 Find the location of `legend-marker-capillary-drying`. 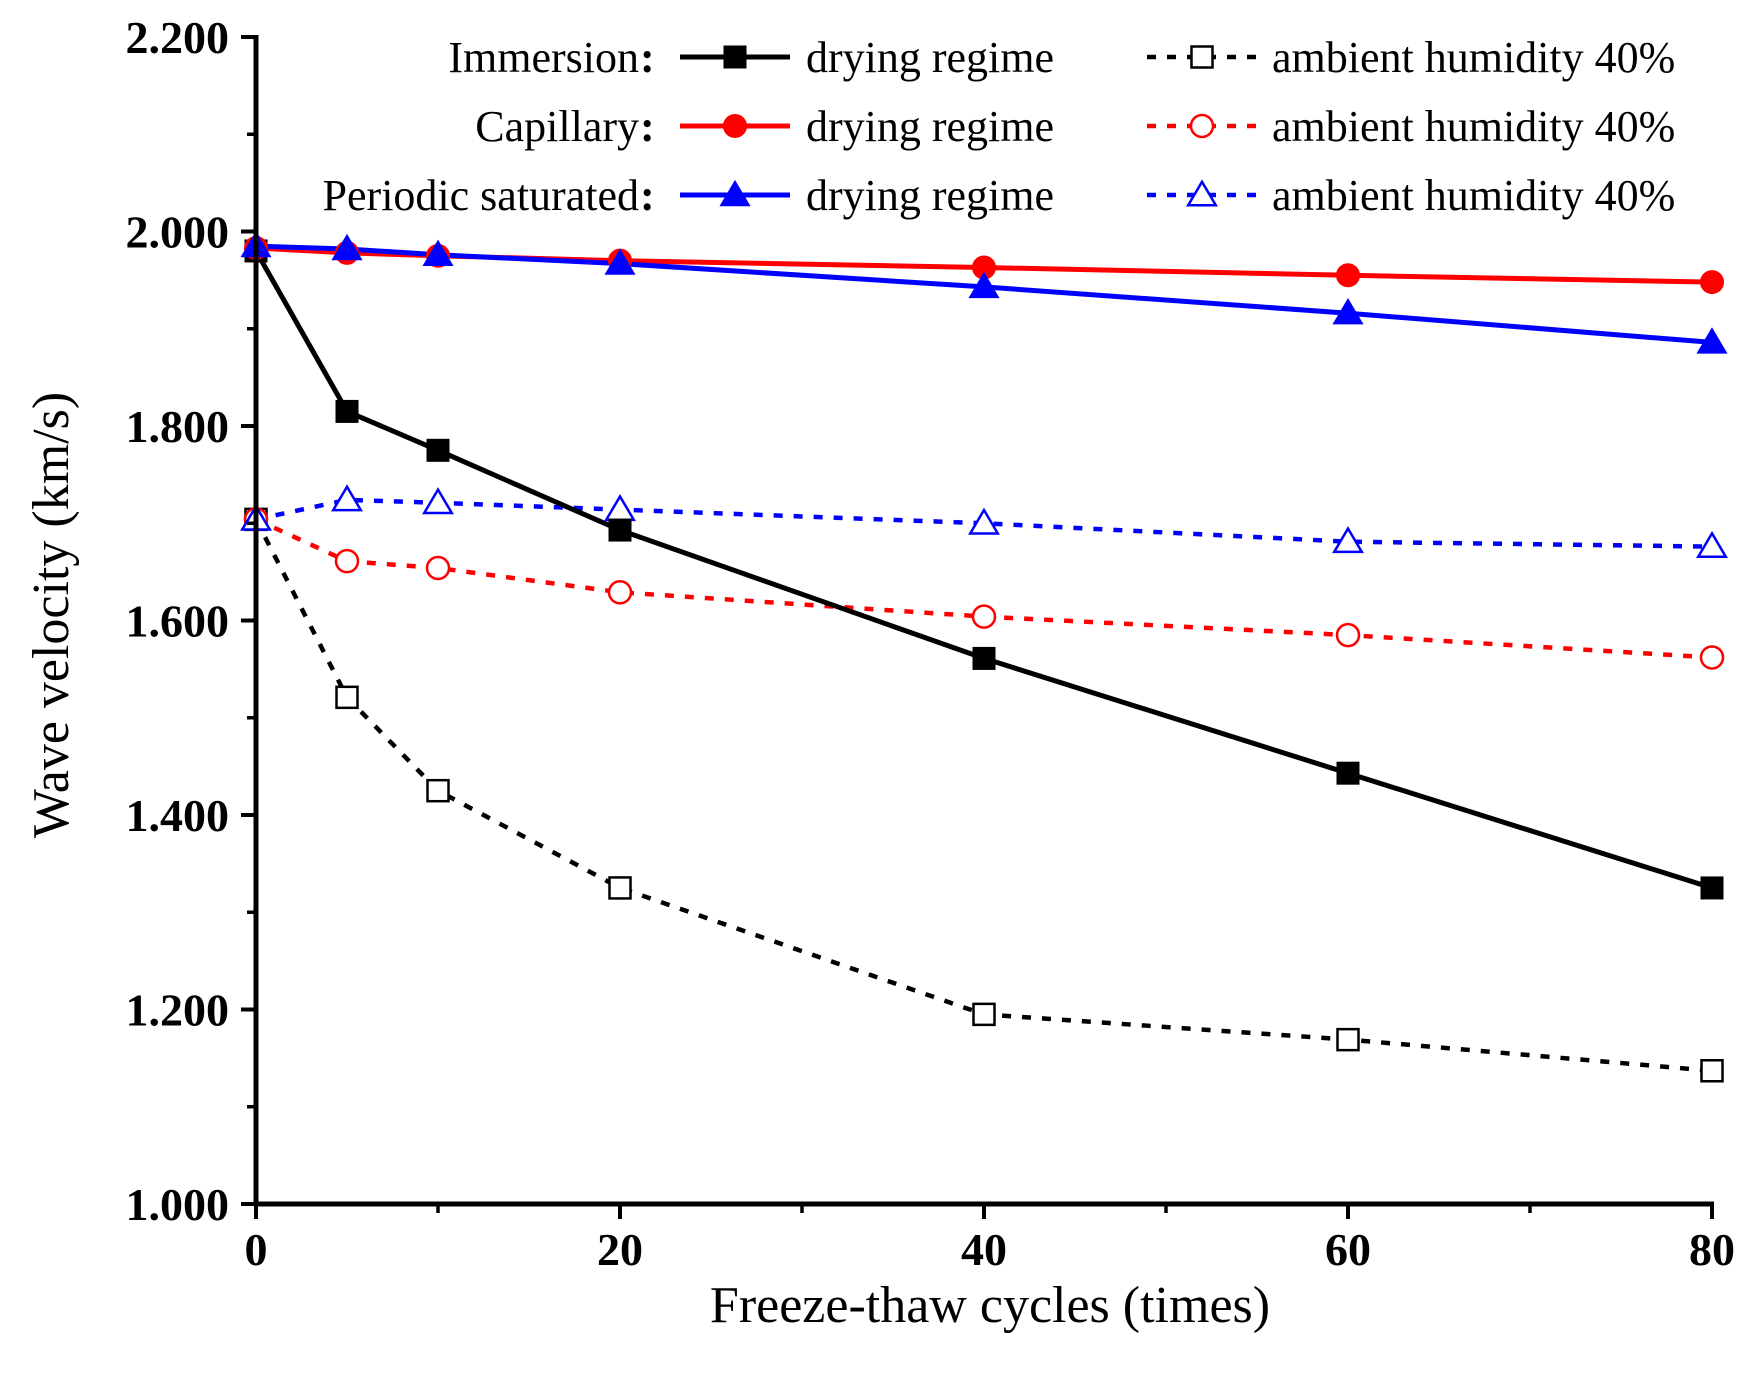

legend-marker-capillary-drying is located at coordinates (735, 126).